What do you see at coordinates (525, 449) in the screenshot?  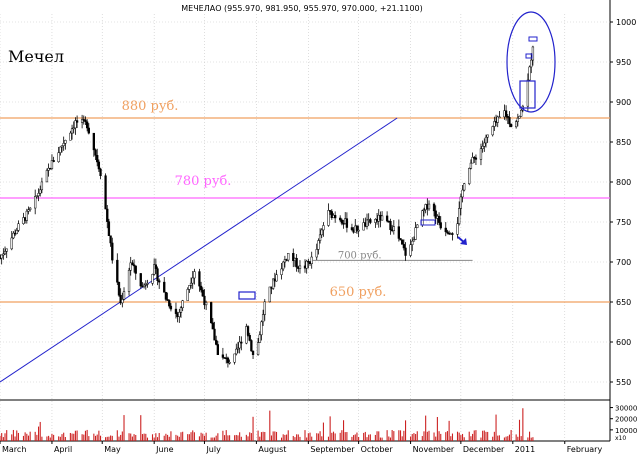 I see `x-tick-label: 2011` at bounding box center [525, 449].